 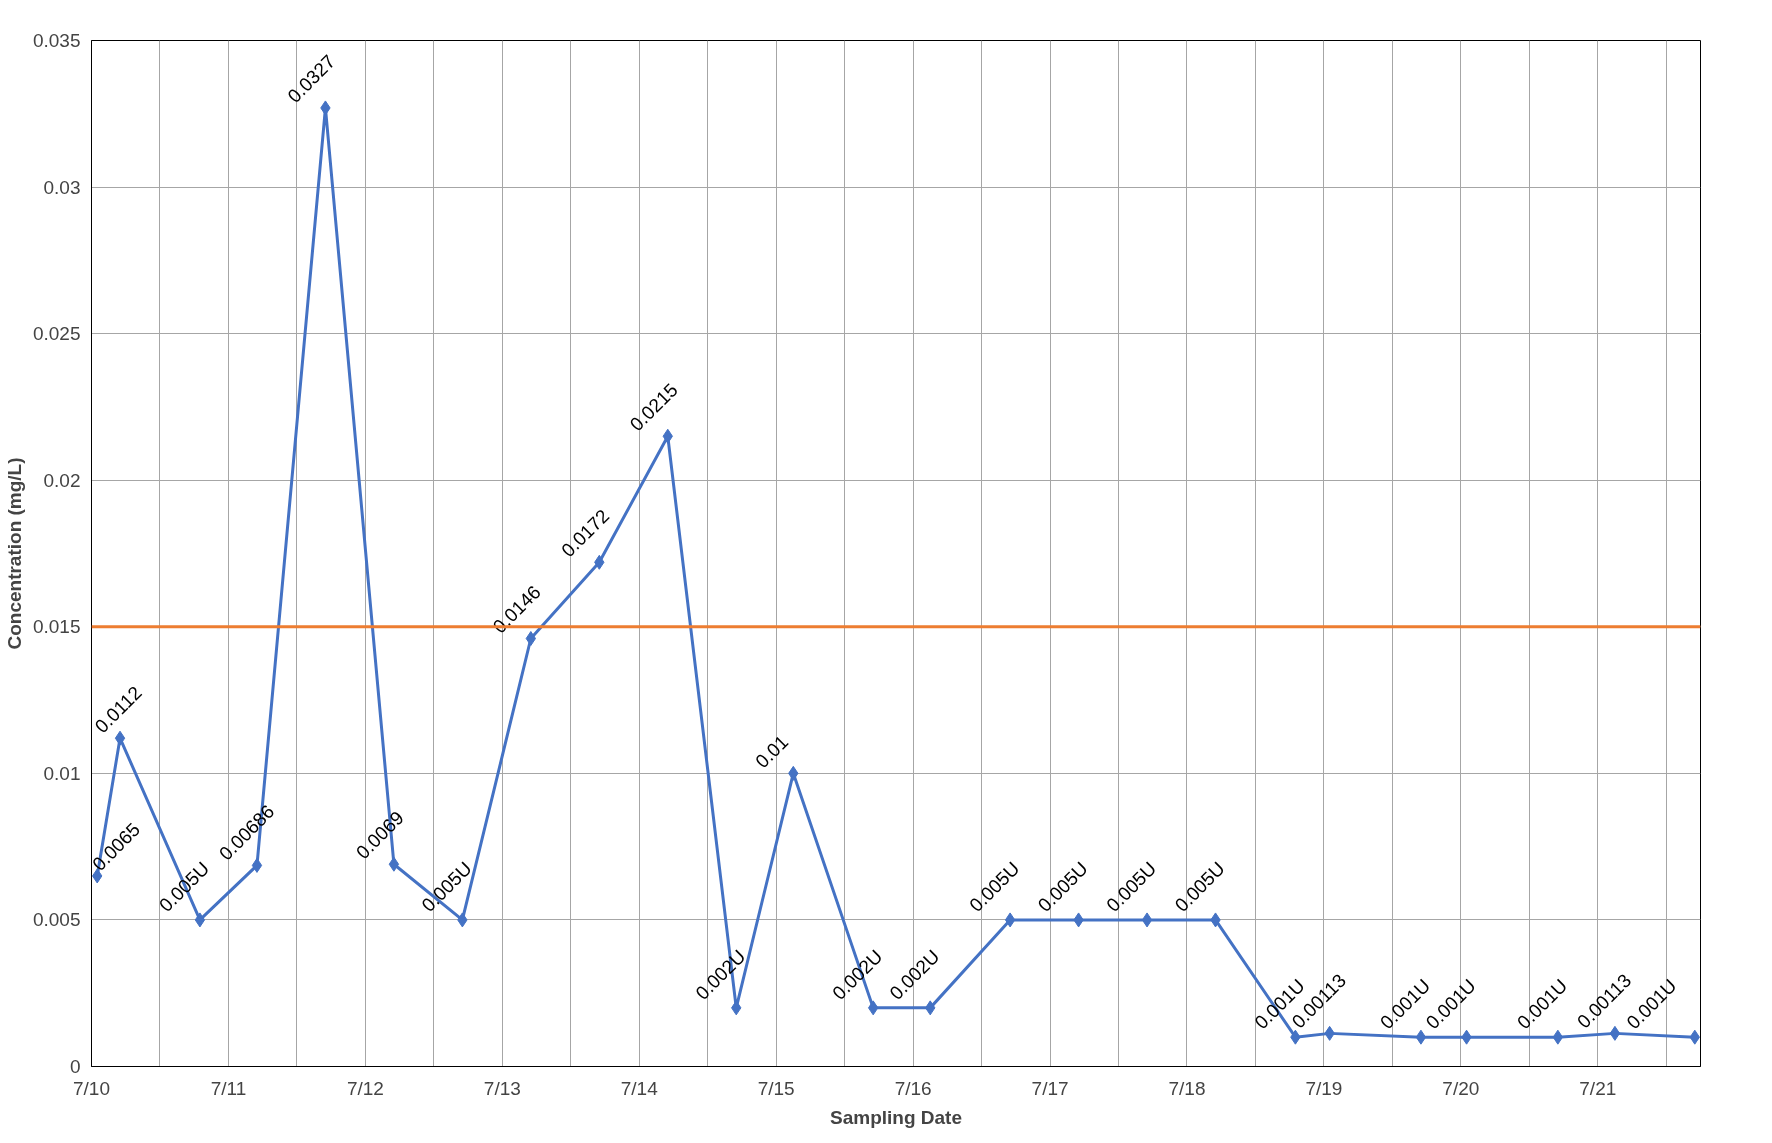 I want to click on y-tick-label: 0.035, so click(x=56, y=40).